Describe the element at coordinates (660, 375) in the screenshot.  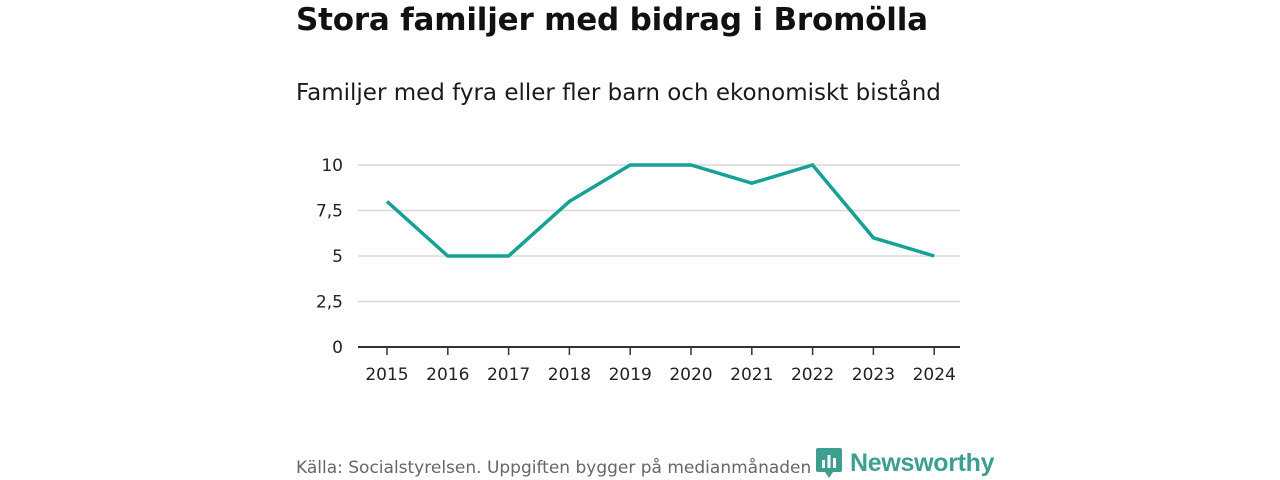
I see `x-tick-labels: 2015 2016 2017 2018 2019 2020 2021 2022 2023 2024` at that location.